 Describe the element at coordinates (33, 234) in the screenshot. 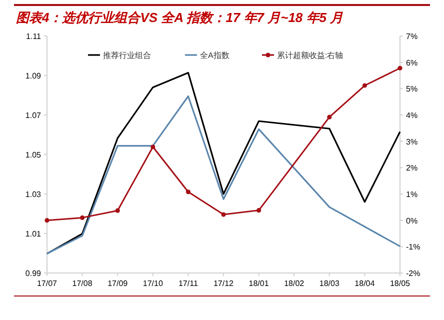

I see `y-tick-label: 1.01` at that location.